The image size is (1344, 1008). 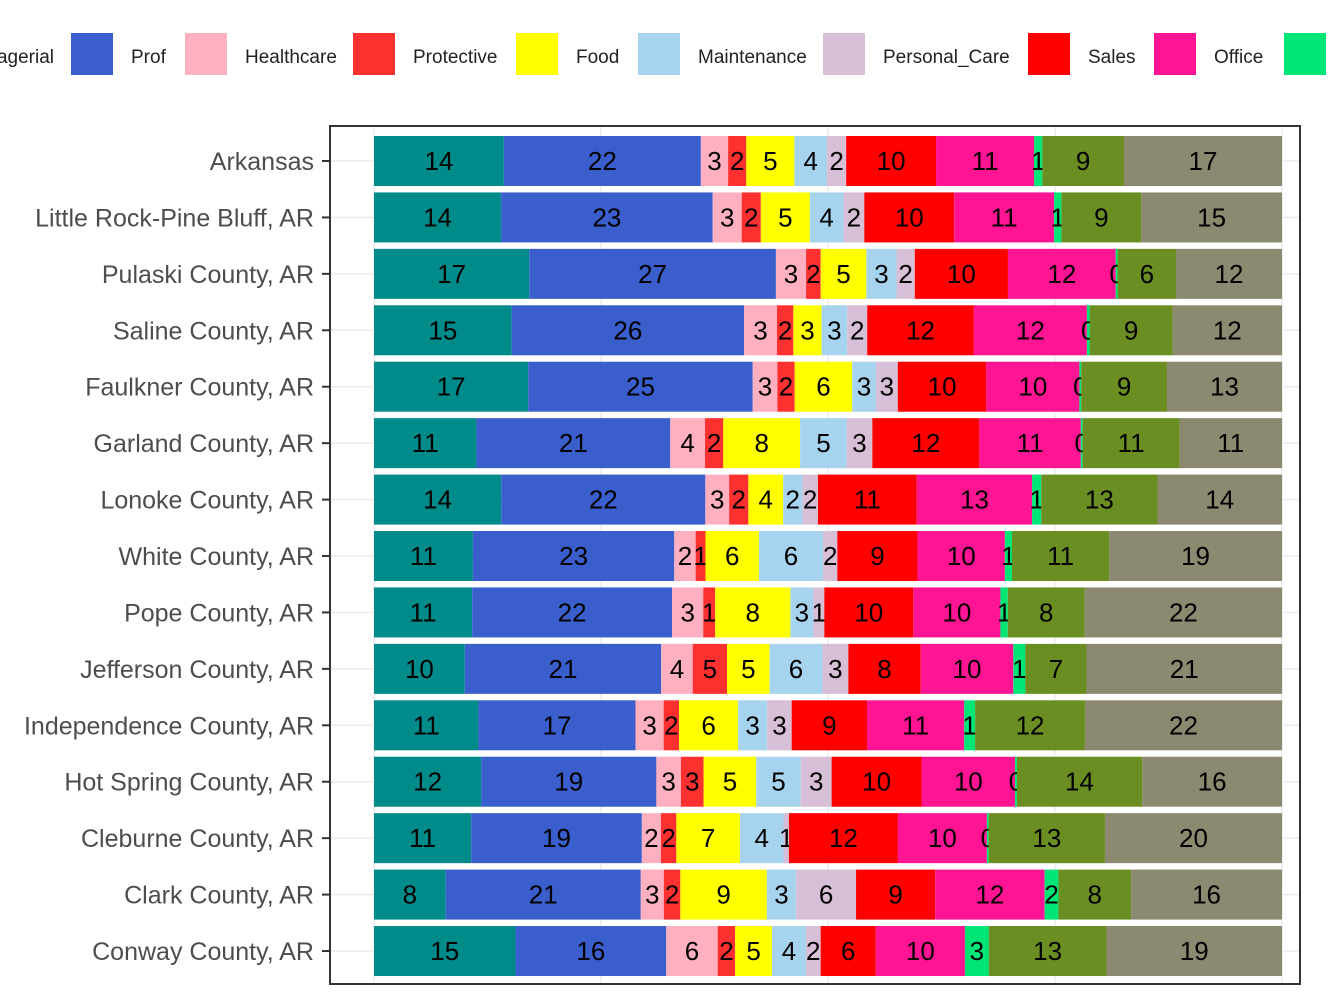 What do you see at coordinates (1211, 217) in the screenshot?
I see `bar-segment-label: 15` at bounding box center [1211, 217].